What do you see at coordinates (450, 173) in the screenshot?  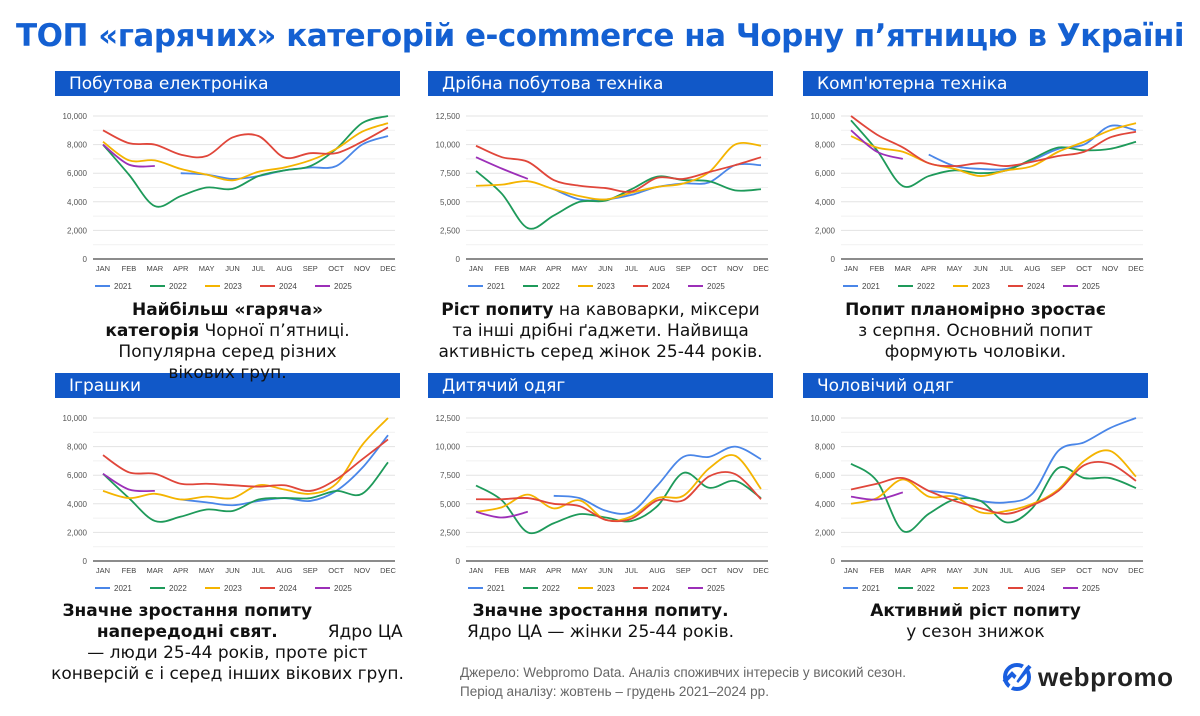 I see `y-tick-label: 7,500` at bounding box center [450, 173].